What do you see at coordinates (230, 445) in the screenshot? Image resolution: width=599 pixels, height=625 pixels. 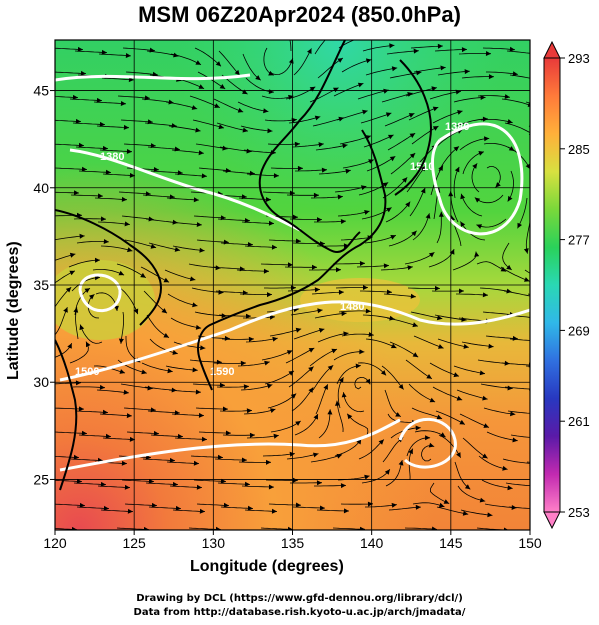 I see `contour-line` at bounding box center [230, 445].